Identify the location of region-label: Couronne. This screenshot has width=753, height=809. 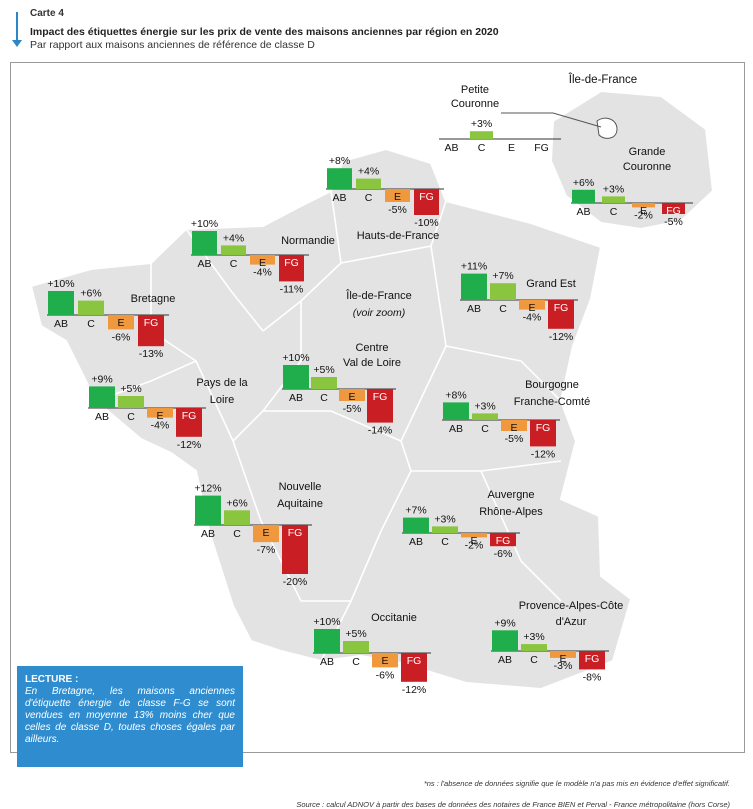
(475, 104).